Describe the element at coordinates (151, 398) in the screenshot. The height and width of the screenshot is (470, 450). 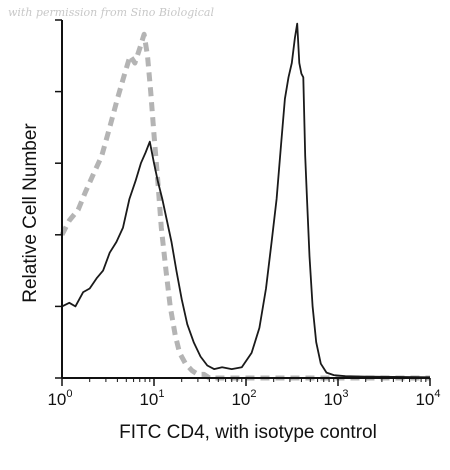
I see `x-tick-label: 10¹` at that location.